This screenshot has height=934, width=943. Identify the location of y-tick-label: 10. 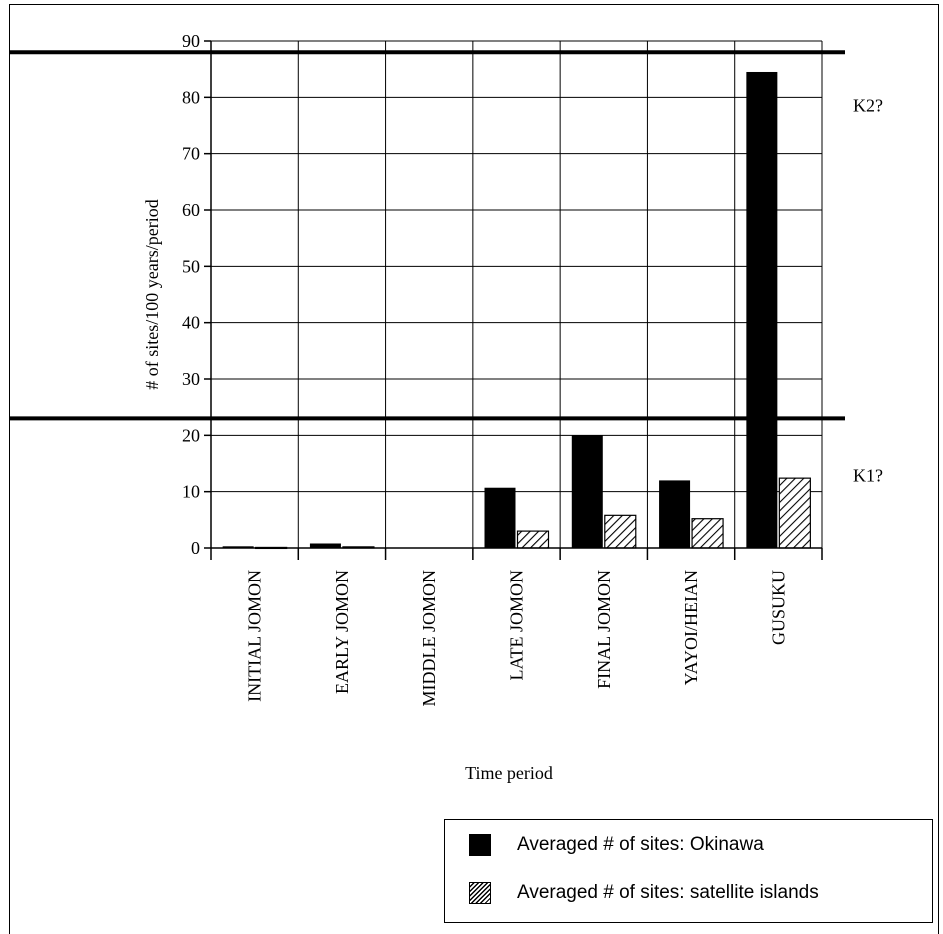
(191, 492).